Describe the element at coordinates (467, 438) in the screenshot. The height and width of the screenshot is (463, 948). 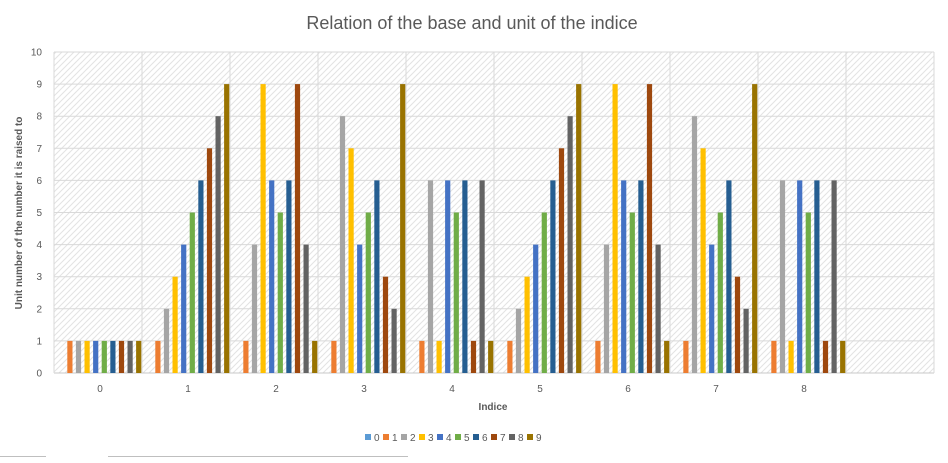
I see `legend-label: 5` at that location.